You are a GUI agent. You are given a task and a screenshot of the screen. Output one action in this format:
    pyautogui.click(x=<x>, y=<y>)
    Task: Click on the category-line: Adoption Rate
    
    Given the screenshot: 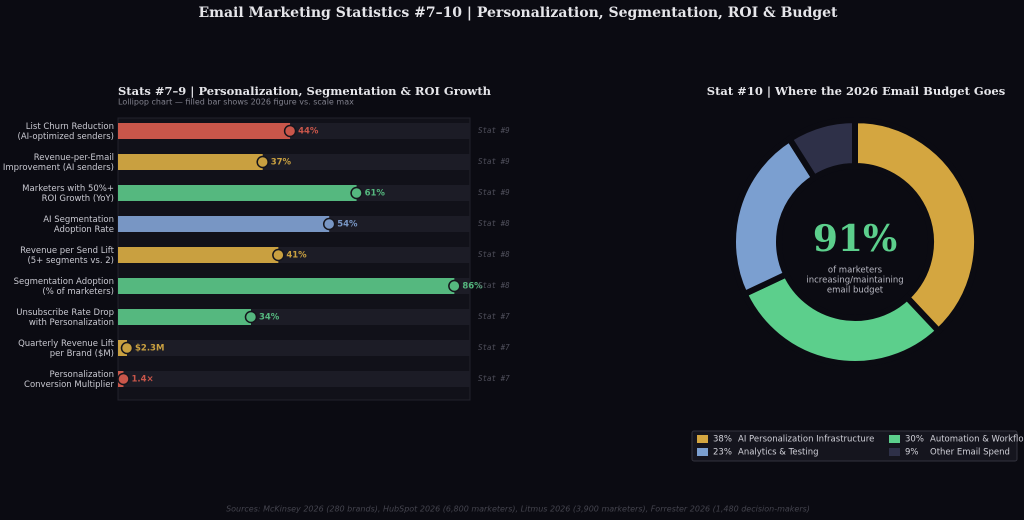 What is the action you would take?
    pyautogui.click(x=84, y=230)
    